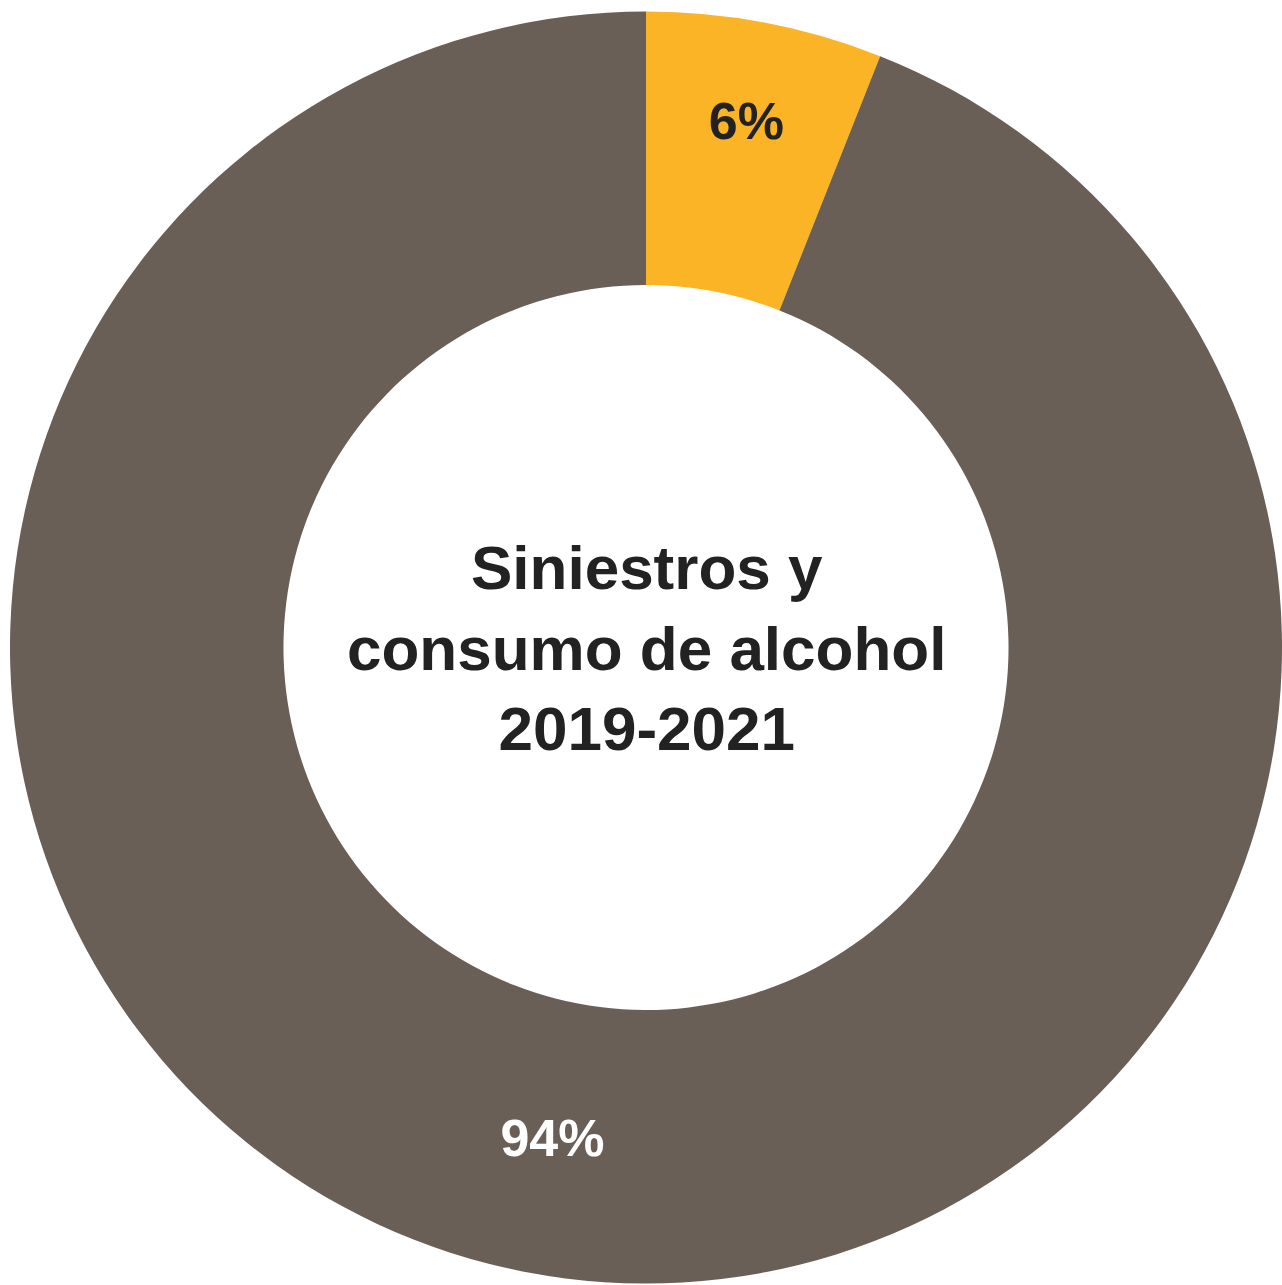  What do you see at coordinates (746, 121) in the screenshot?
I see `data-label: 6%` at bounding box center [746, 121].